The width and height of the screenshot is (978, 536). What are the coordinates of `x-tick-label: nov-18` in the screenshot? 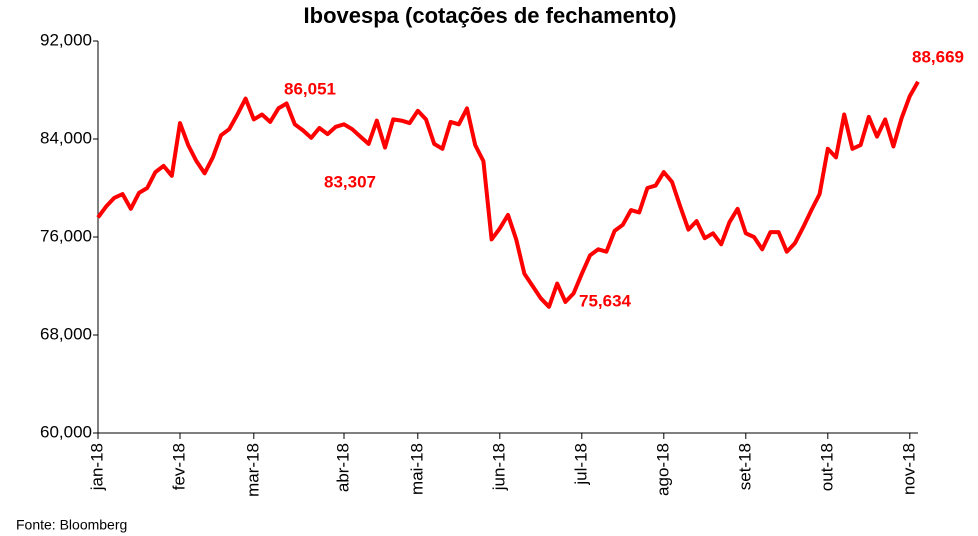 It's located at (908, 469).